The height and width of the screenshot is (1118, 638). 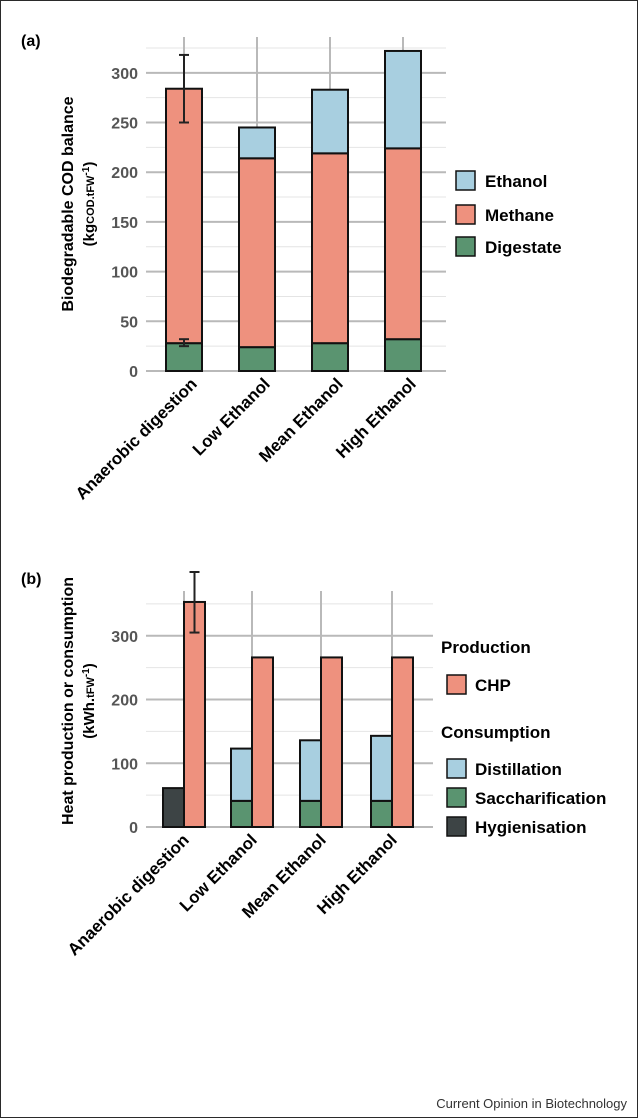 What do you see at coordinates (89, 204) in the screenshot?
I see `panel-a-ylabel-units: (kgCOD.tFW-1)` at bounding box center [89, 204].